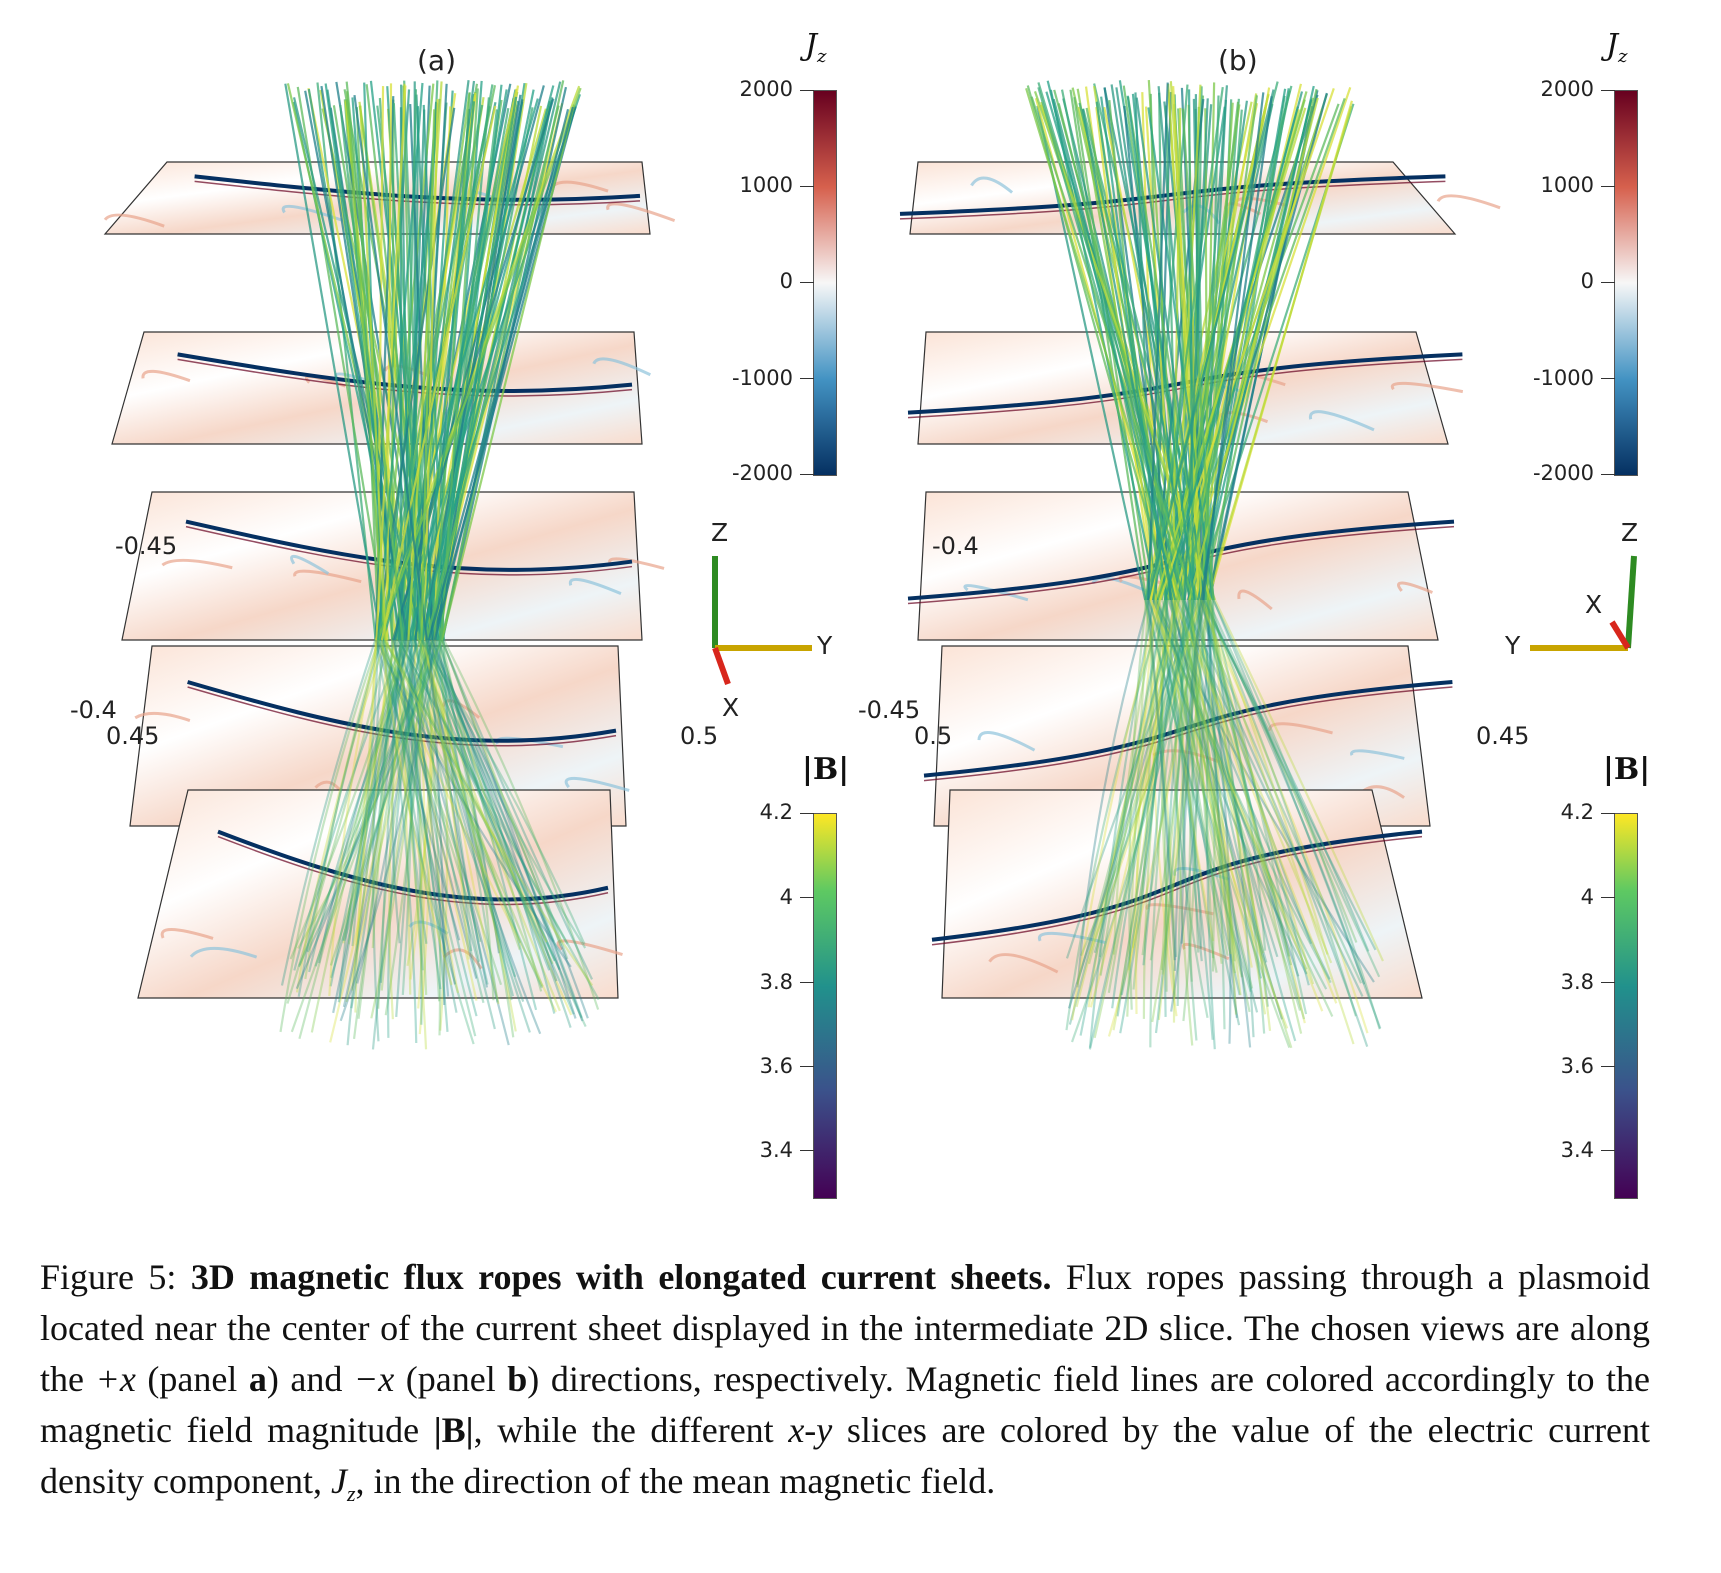 The image size is (1721, 1573). What do you see at coordinates (889, 710) in the screenshot?
I see `panel-b-y-bottom-label: -0.45` at bounding box center [889, 710].